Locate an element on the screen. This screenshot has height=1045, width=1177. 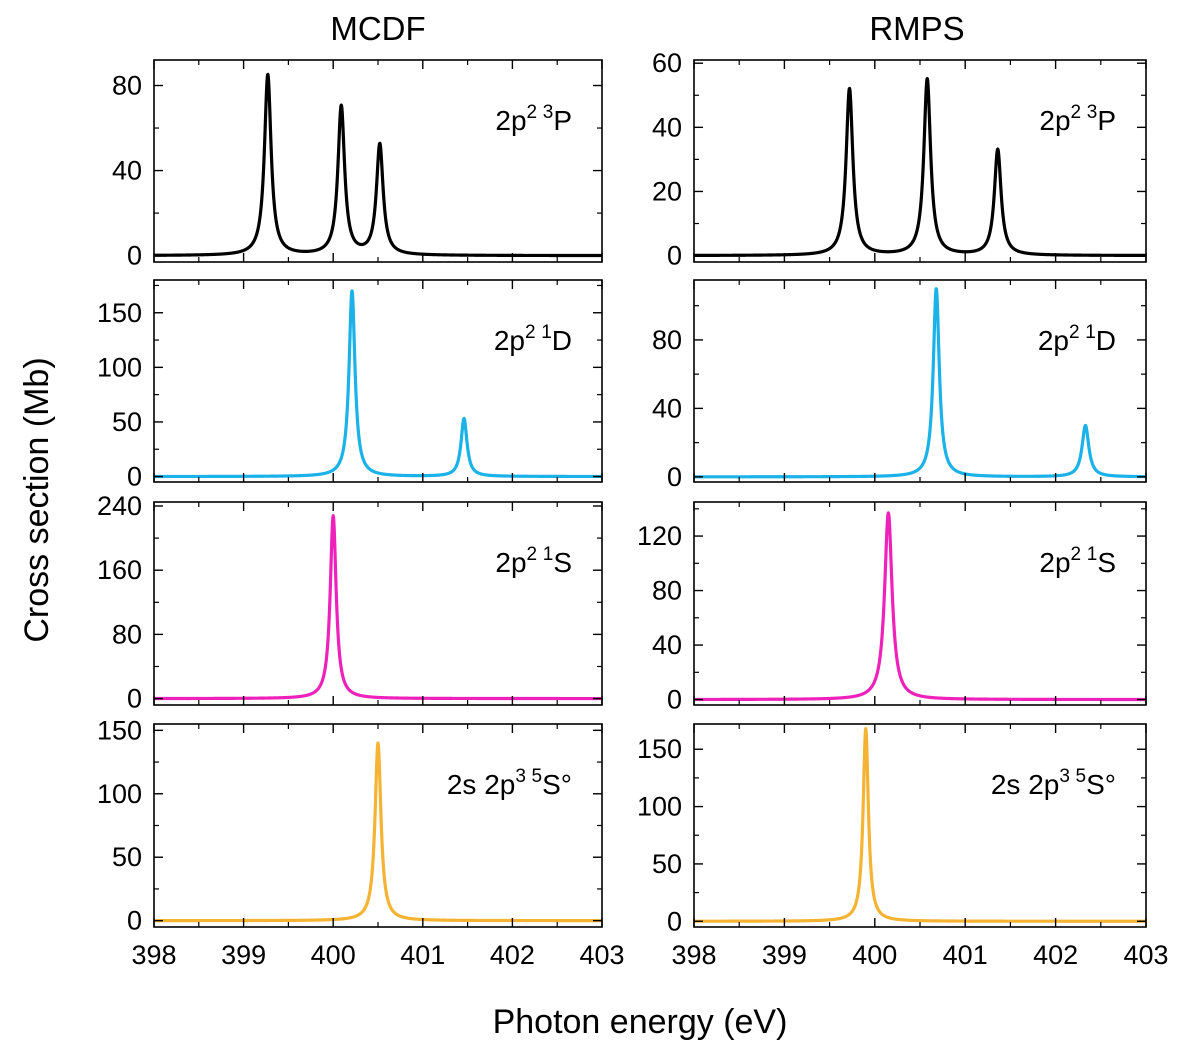
panel-mcdf-1: 0 50 100 150 2p2 1D is located at coordinates (350, 385).